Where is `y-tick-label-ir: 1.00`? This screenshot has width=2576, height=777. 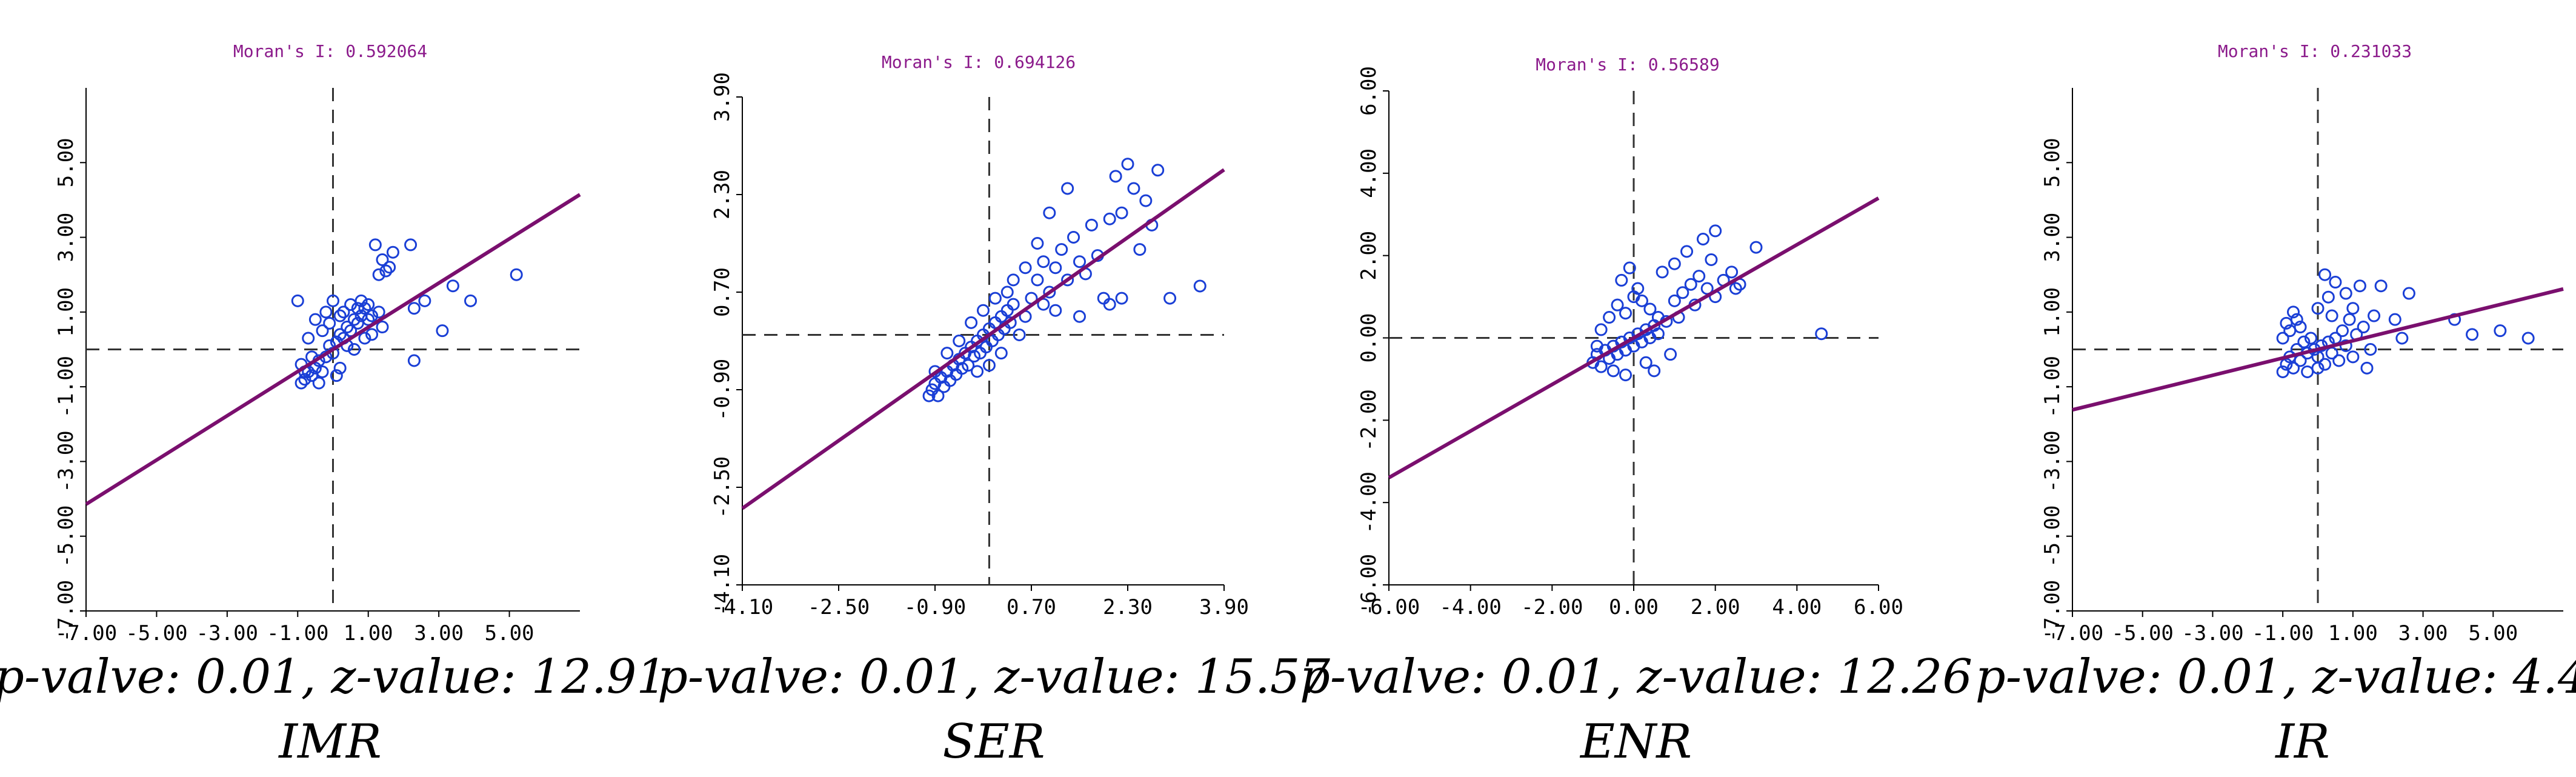
y-tick-label-ir: 1.00 is located at coordinates (2052, 312).